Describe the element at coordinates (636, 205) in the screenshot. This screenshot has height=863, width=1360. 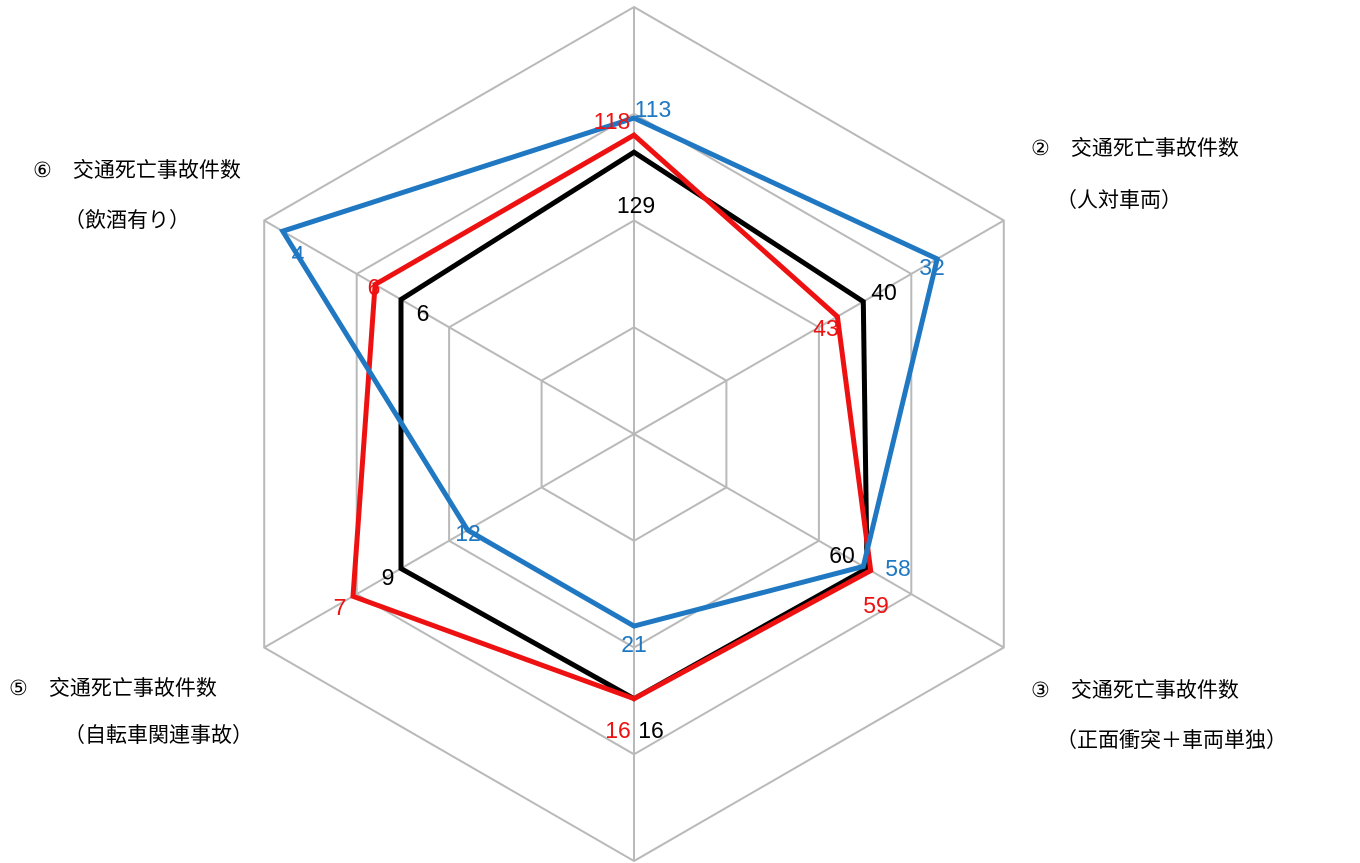
I see `data-label-s1-a1: 129` at that location.